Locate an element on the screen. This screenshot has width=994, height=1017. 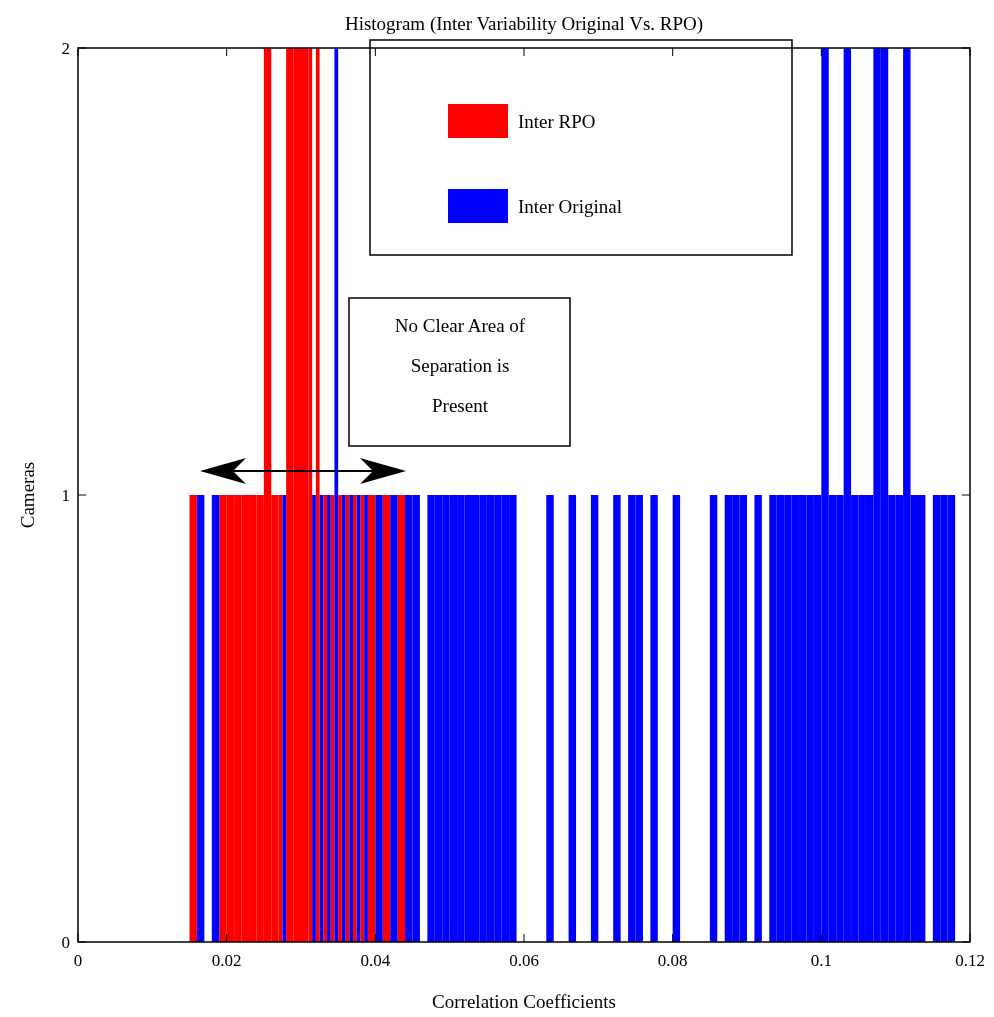
x-axis-title: Correlation Coefficients is located at coordinates (524, 1001).